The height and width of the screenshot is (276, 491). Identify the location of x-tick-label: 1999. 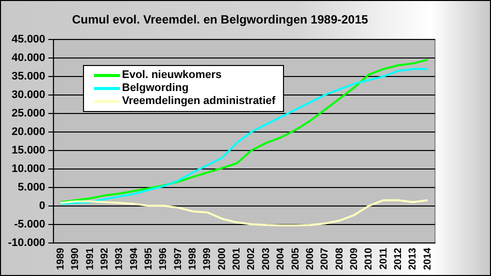
(208, 258).